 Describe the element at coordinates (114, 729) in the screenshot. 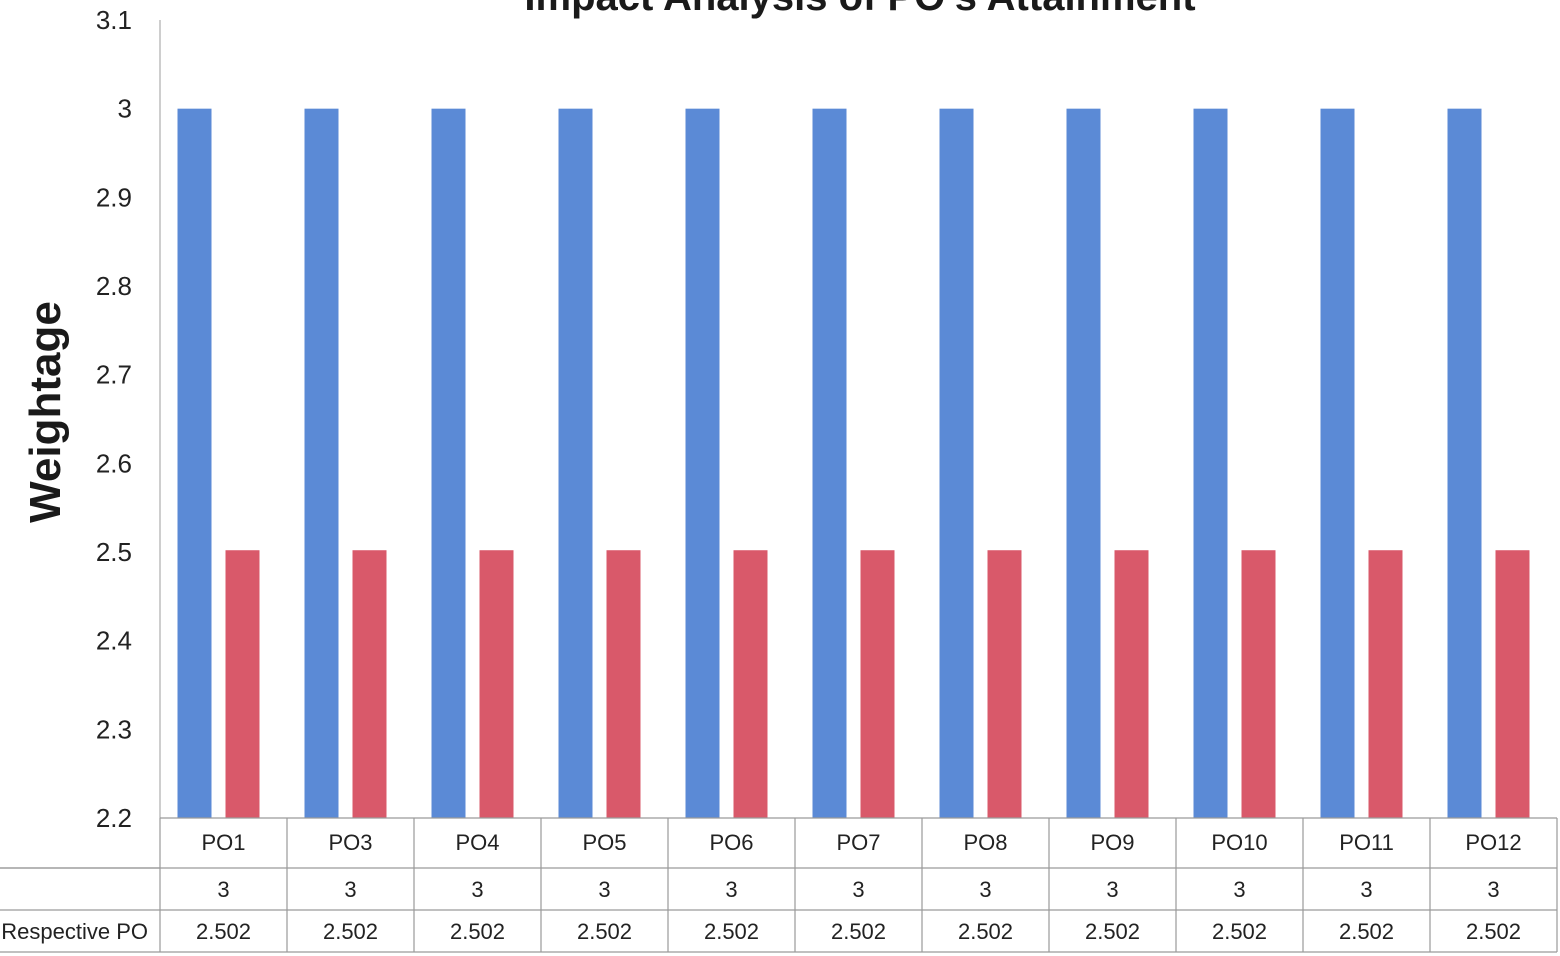

I see `y-tick-label: 2.3` at that location.